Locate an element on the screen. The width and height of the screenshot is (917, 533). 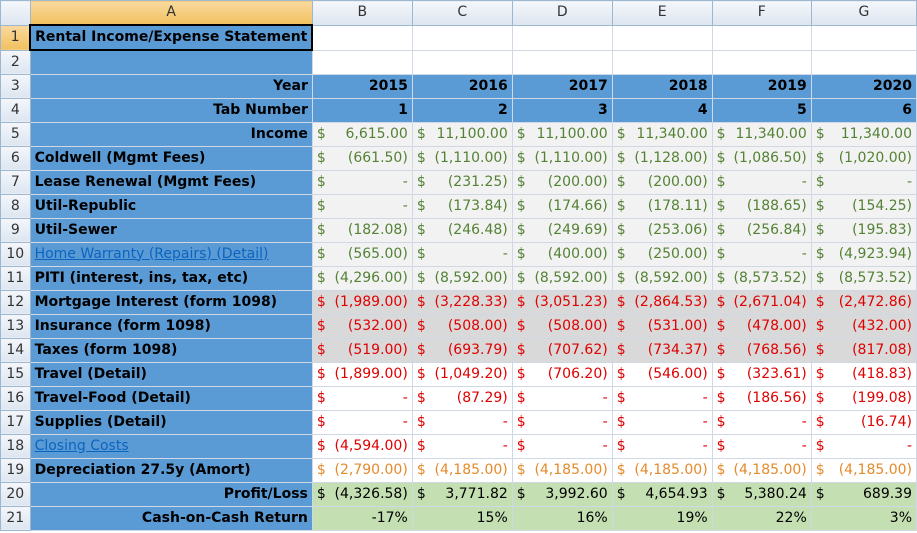
row-header-15: 15 is located at coordinates (15, 374).